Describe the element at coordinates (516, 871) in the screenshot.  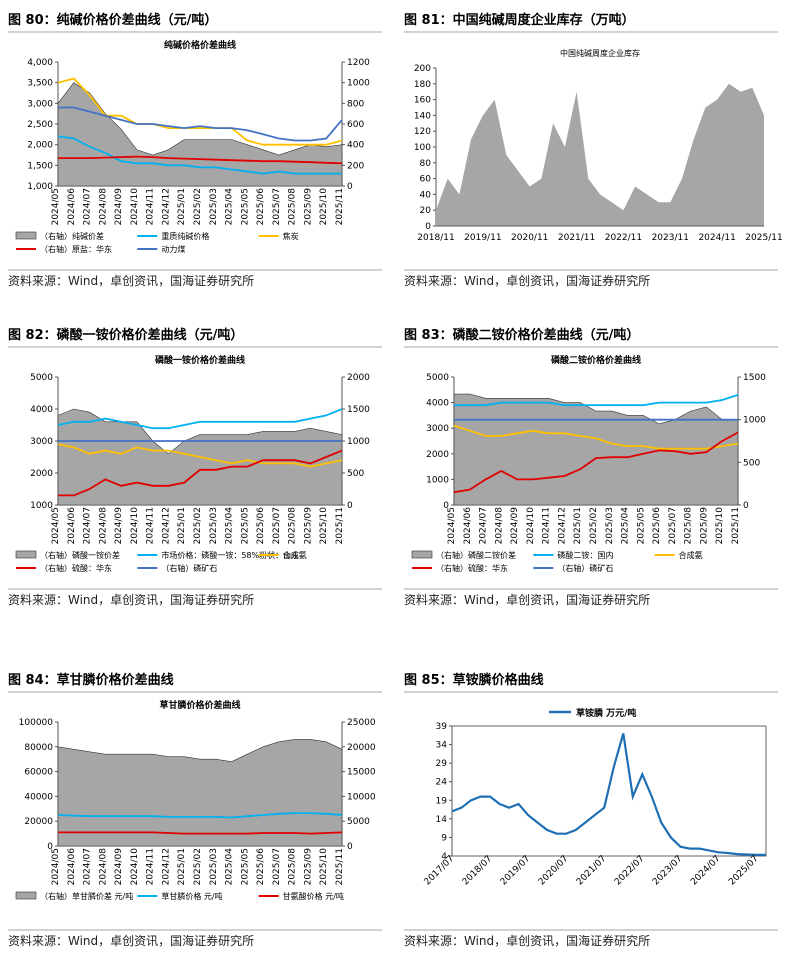
I see `x-tick-label: 2019/07` at that location.